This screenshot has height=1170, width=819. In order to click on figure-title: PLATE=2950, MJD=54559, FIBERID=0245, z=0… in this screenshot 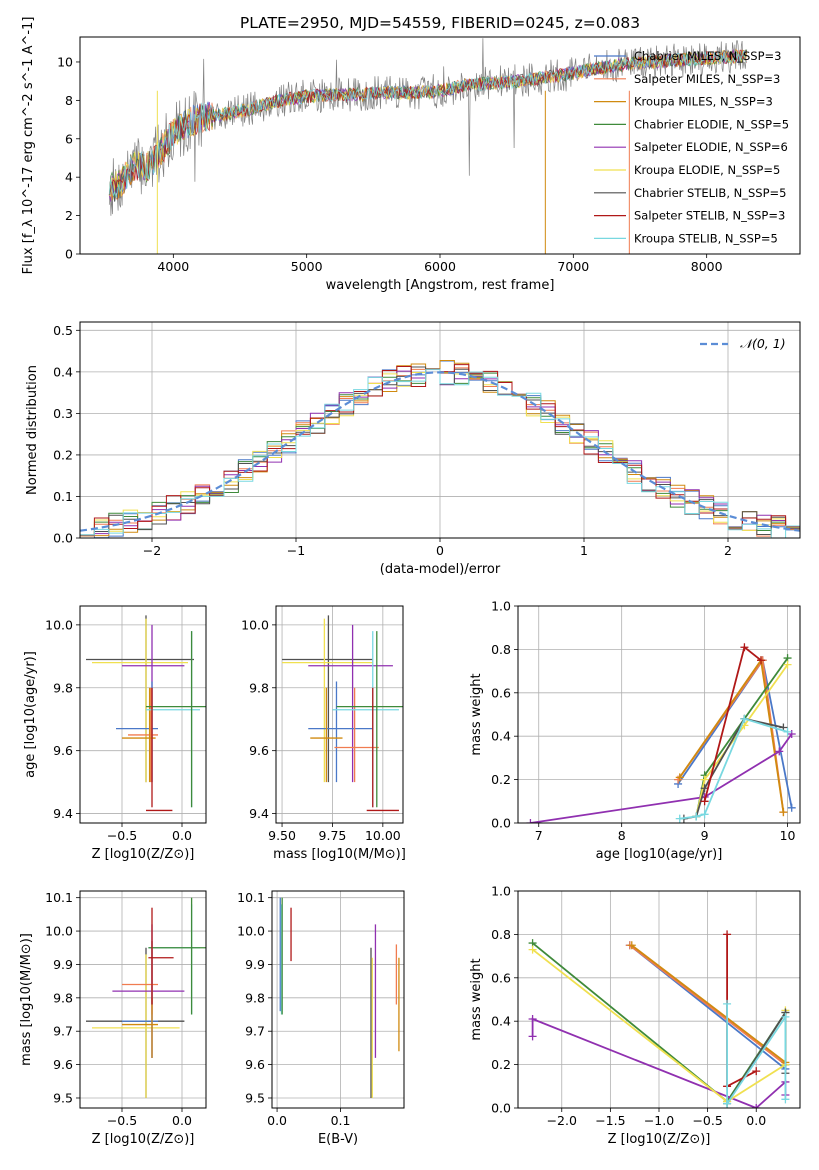, I will do `click(440, 23)`.